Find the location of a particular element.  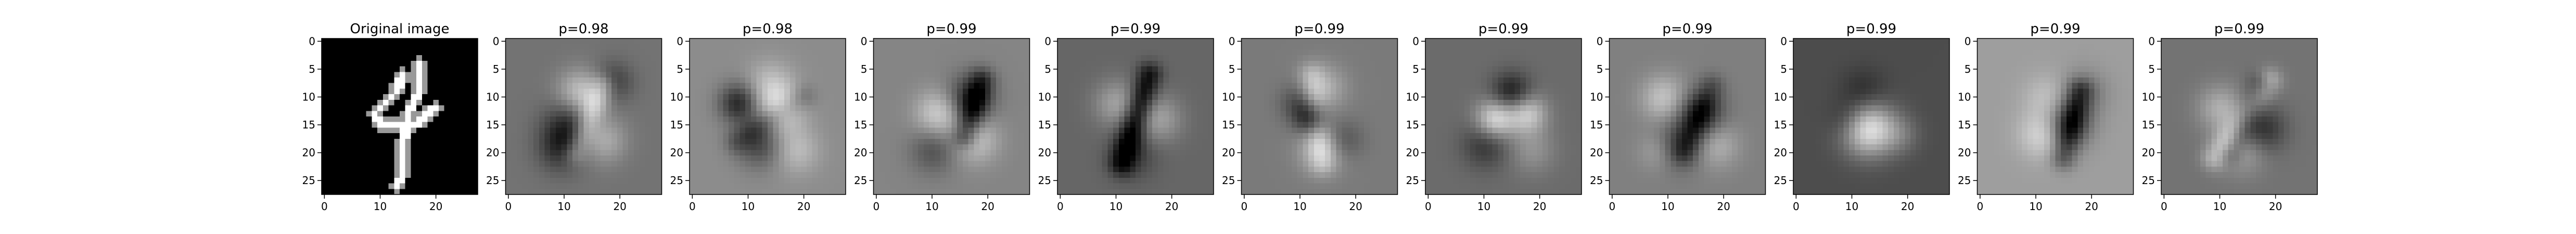

panel-4: p=0.99 0 10 20 0 5 10 15 20 25 is located at coordinates (1126, 117).